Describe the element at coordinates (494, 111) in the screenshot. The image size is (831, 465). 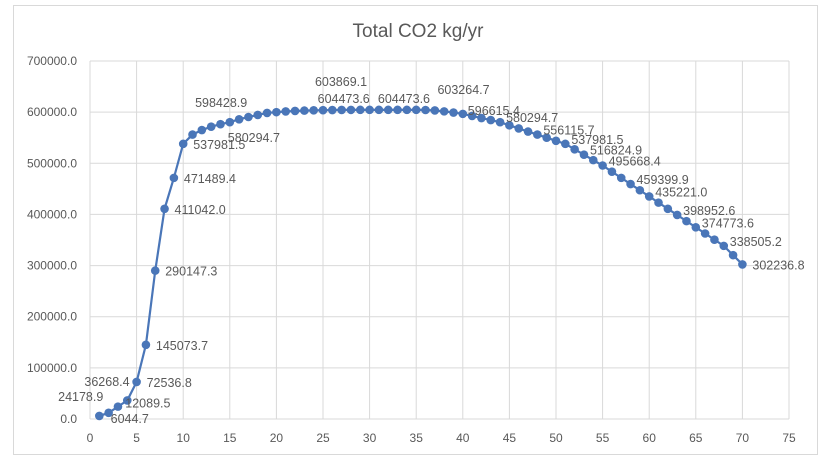
I see `data-label: 596615.4` at that location.